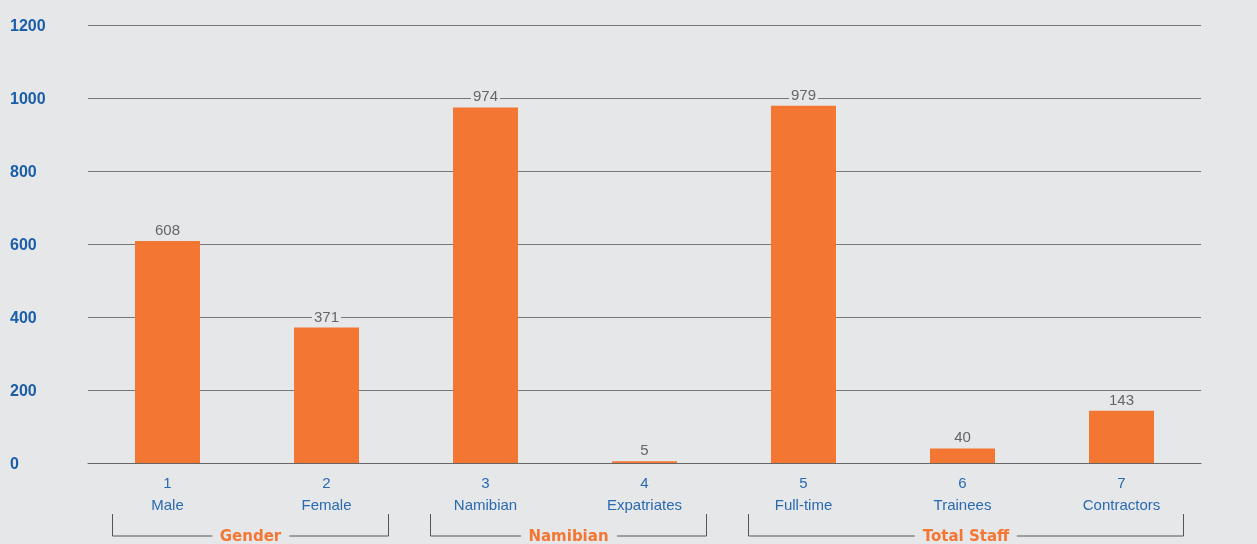  Describe the element at coordinates (28, 25) in the screenshot. I see `y-tick-label: 1200` at that location.